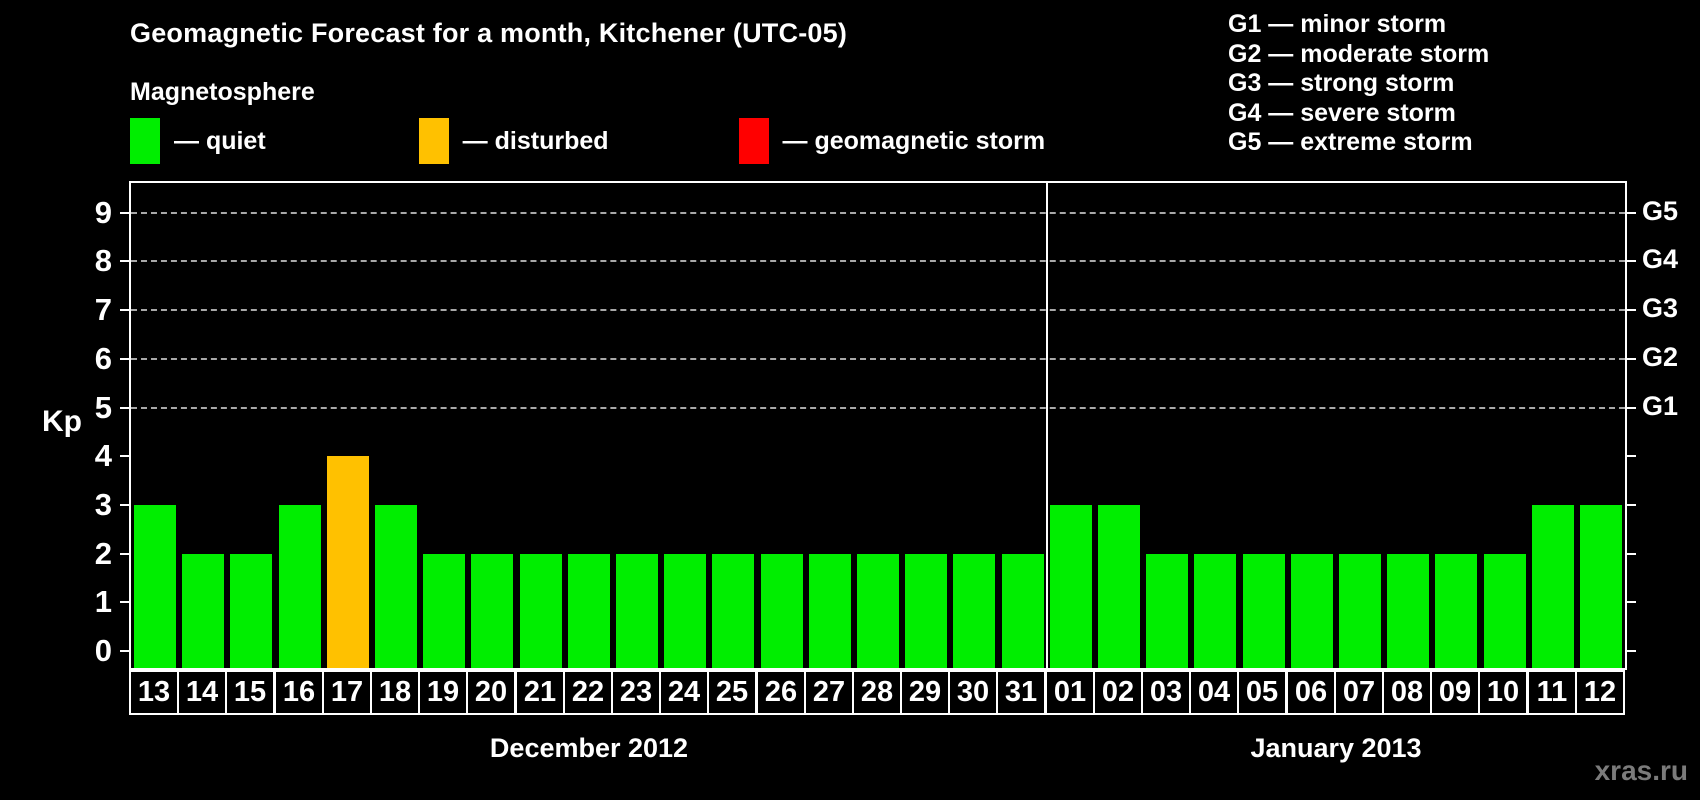  What do you see at coordinates (1407, 692) in the screenshot?
I see `day-label-cell: 08` at bounding box center [1407, 692].